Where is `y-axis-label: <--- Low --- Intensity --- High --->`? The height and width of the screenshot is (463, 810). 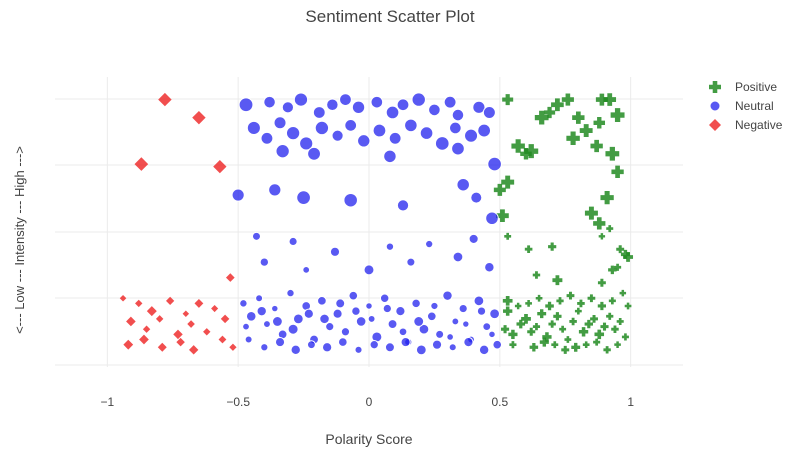
y-axis-label: <--- Low --- Intensity --- High ---> is located at coordinates (19, 240).